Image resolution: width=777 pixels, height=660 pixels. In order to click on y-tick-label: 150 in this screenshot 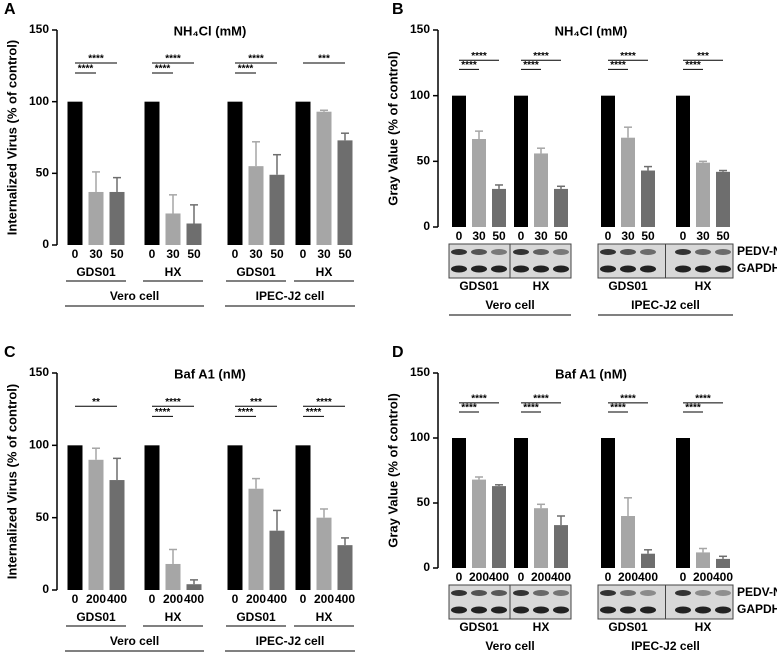, I will do `click(39, 29)`.